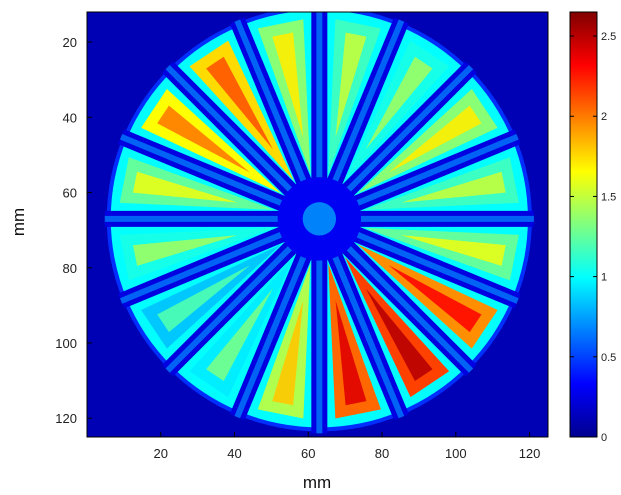 This screenshot has width=621, height=495. What do you see at coordinates (319, 219) in the screenshot?
I see `disc-hub-center` at bounding box center [319, 219].